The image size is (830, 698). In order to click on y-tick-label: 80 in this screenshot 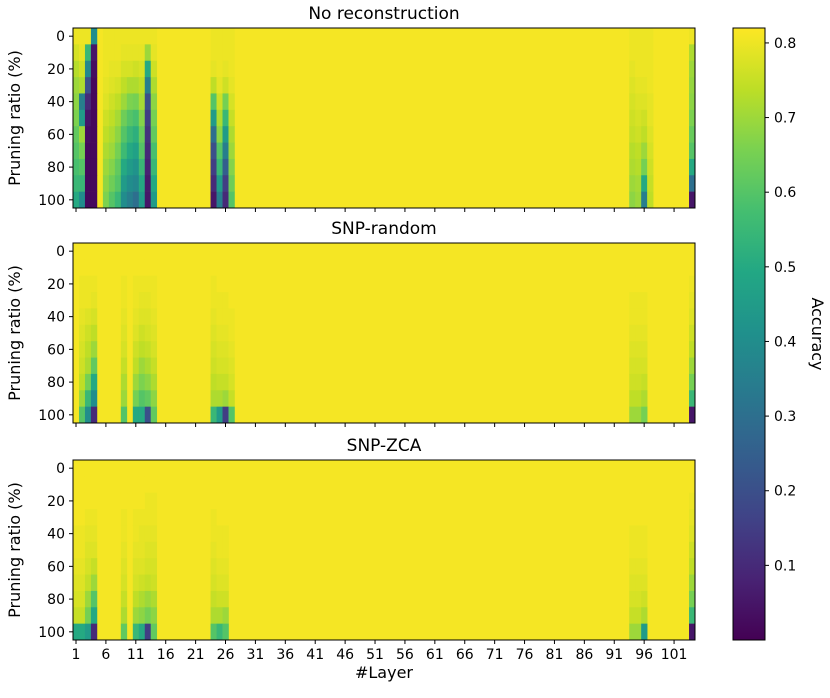, I will do `click(56, 383)`.